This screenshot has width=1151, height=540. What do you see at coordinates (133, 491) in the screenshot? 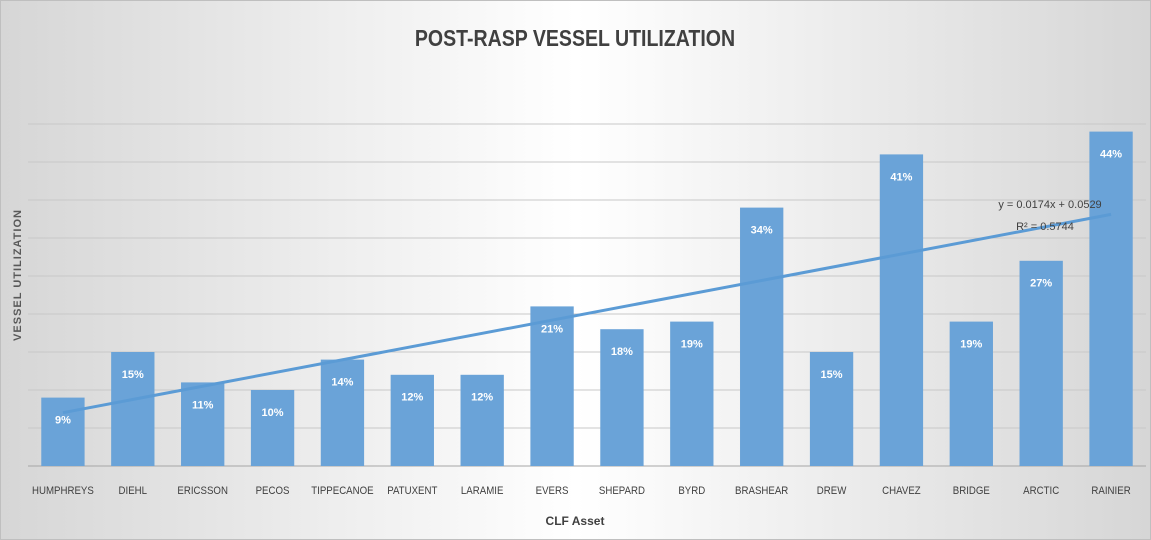
I see `x-tick-label: DIEHL` at bounding box center [133, 491].